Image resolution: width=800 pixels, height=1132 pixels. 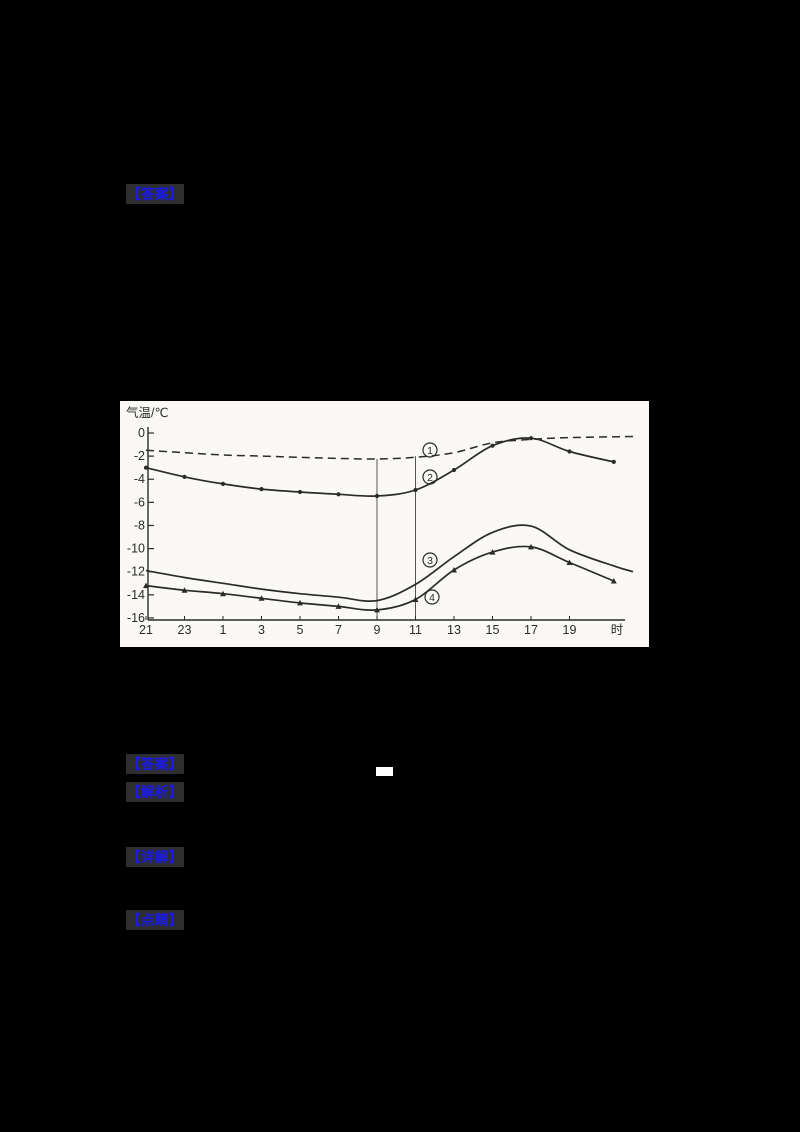 What do you see at coordinates (415, 630) in the screenshot?
I see `svg-text: 11` at bounding box center [415, 630].